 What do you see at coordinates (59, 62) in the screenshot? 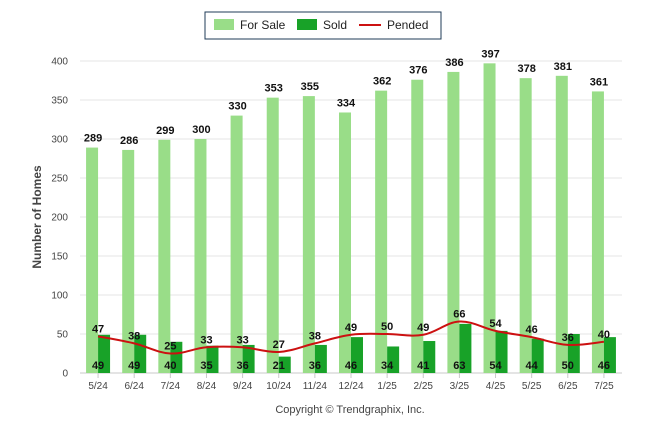
I see `y-tick-label: 400` at bounding box center [59, 62].